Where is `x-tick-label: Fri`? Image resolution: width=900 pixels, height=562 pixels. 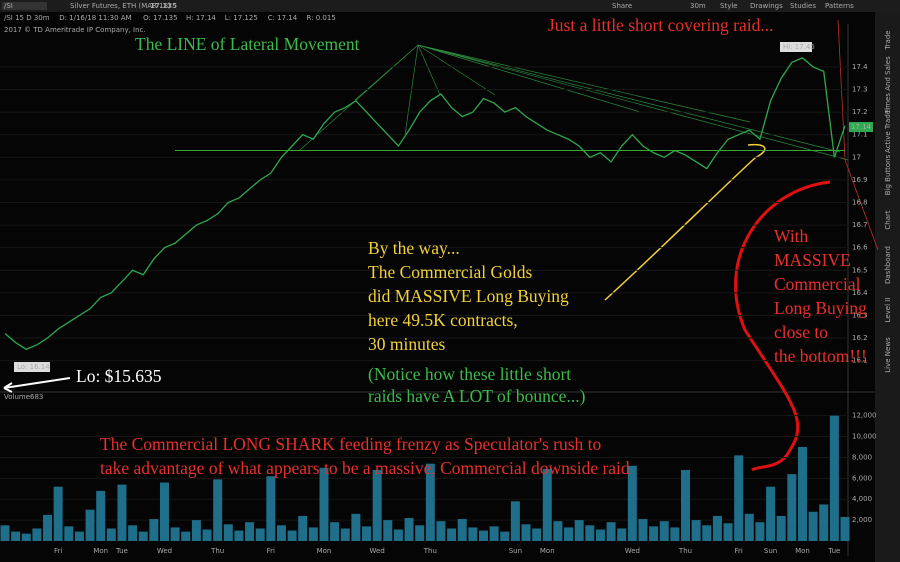 x-tick-label: Fri is located at coordinates (58, 551).